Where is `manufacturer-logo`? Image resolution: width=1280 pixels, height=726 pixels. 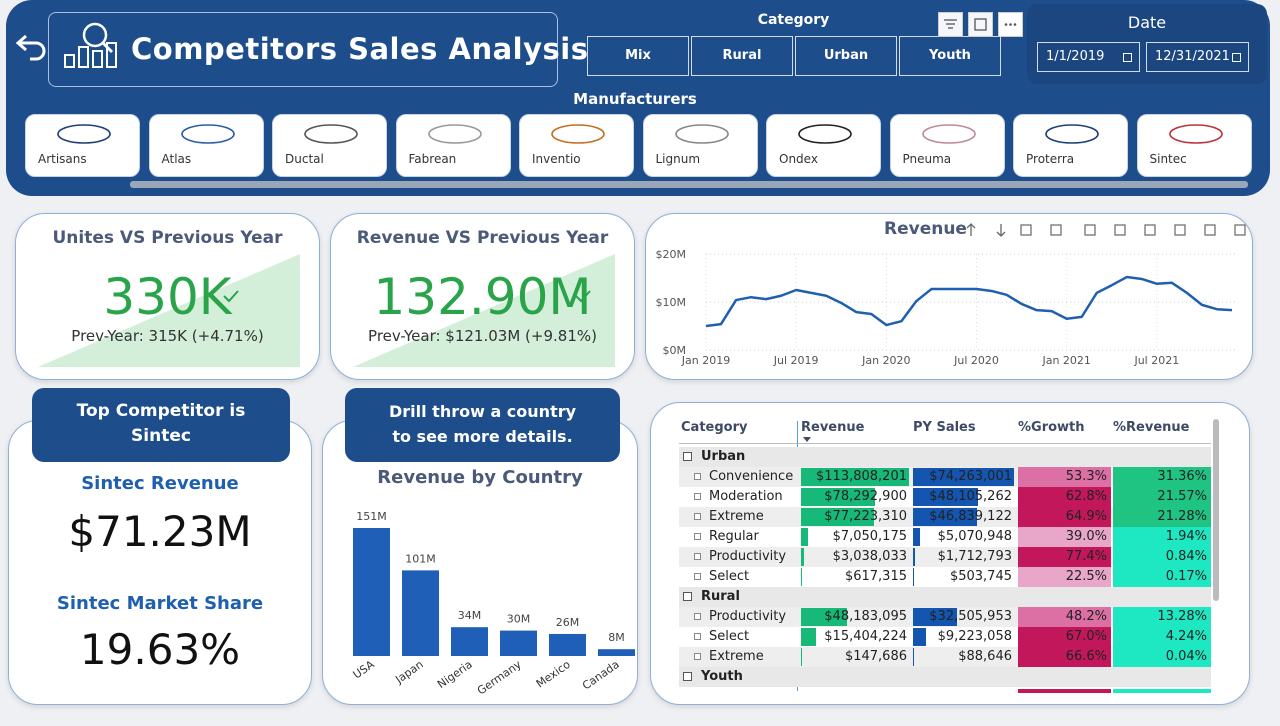 manufacturer-logo is located at coordinates (1072, 134).